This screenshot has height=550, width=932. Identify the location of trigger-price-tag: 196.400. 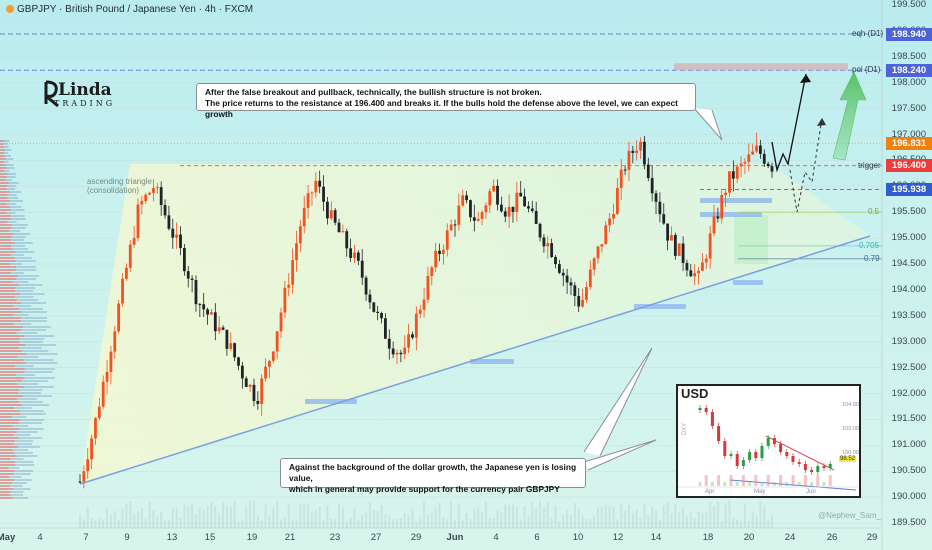
(909, 166).